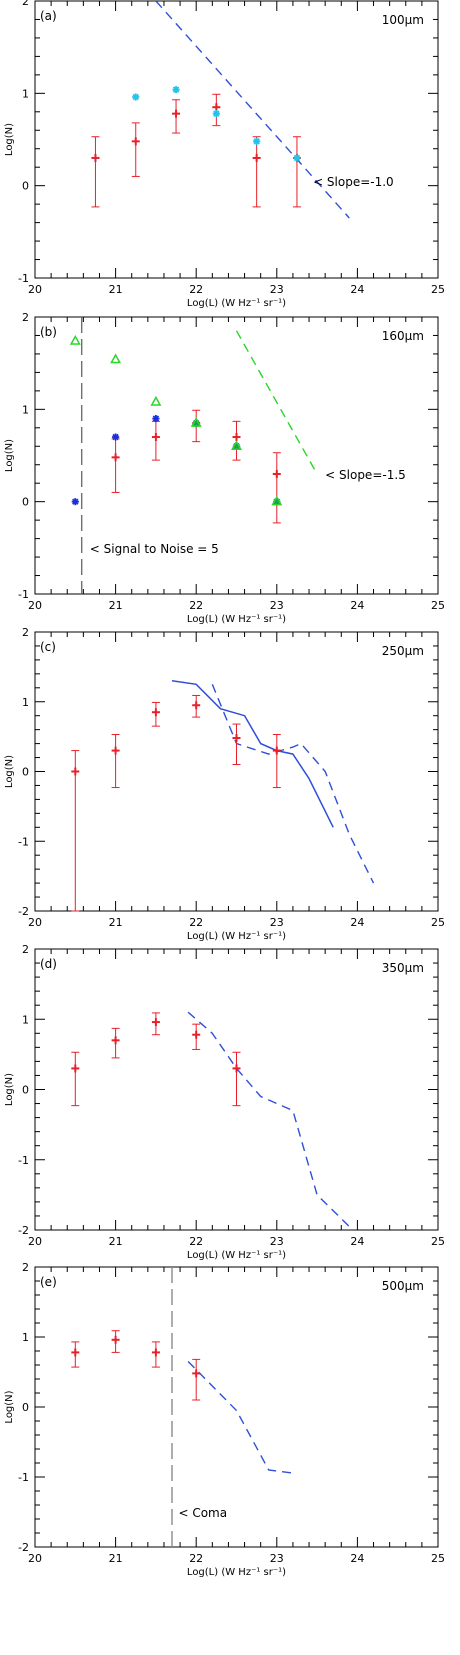 This screenshot has width=460, height=1655. I want to click on panel-label: (c), so click(48, 647).